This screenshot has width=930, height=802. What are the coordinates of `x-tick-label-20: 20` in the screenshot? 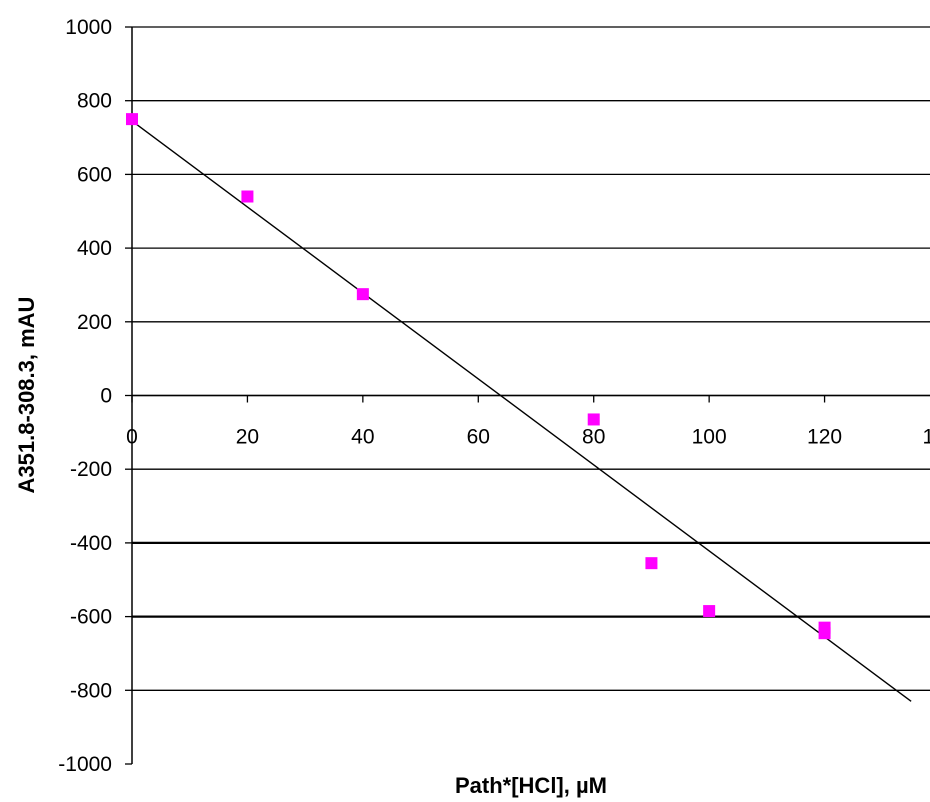 It's located at (247, 437).